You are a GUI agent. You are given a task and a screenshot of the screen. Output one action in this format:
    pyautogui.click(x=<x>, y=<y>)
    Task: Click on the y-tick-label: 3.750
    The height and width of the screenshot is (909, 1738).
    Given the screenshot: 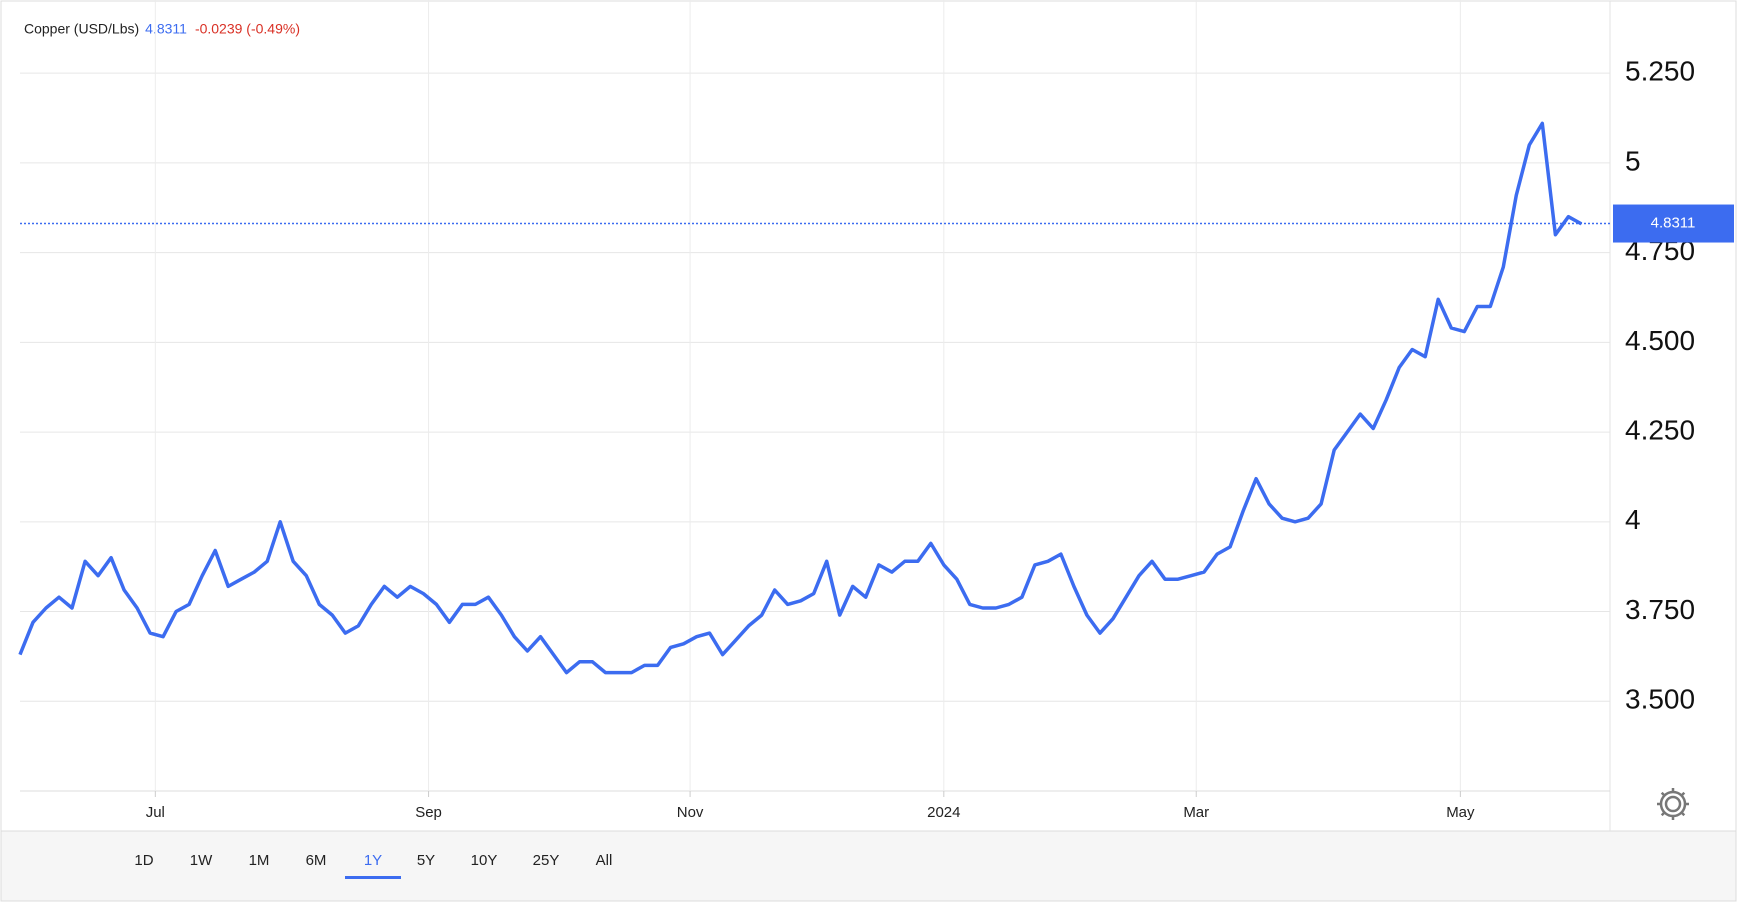 What is the action you would take?
    pyautogui.click(x=1660, y=609)
    